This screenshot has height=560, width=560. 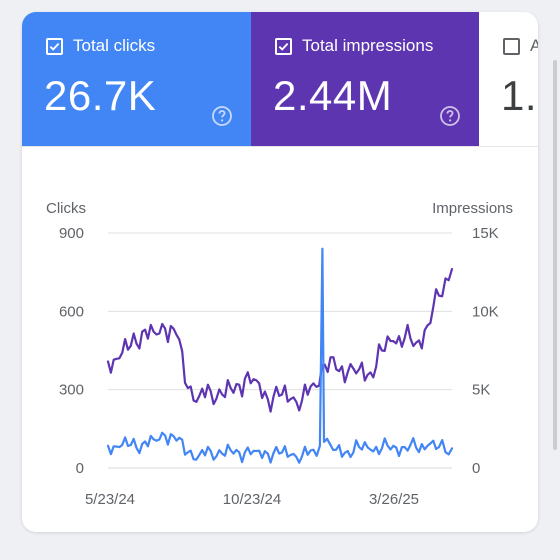 I want to click on total-impressions-tile: Total impressions 2.44M, so click(x=365, y=79).